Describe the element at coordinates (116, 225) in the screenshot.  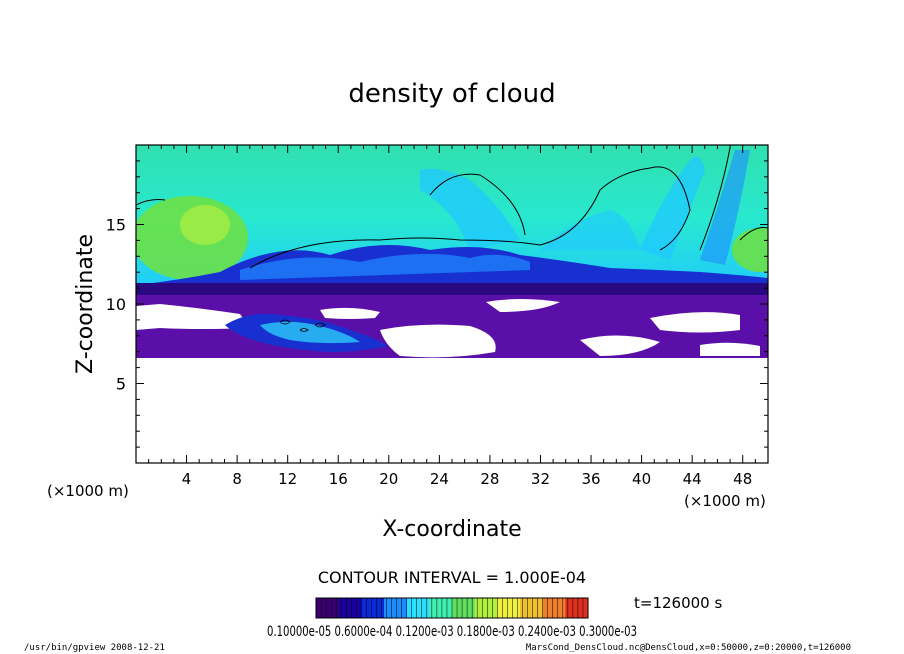
I see `y-tick-label: 15` at that location.